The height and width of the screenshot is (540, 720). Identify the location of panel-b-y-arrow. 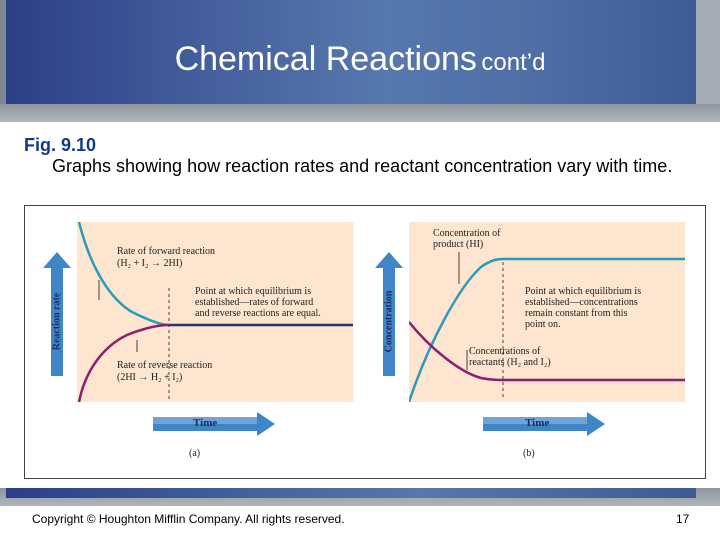
(389, 314).